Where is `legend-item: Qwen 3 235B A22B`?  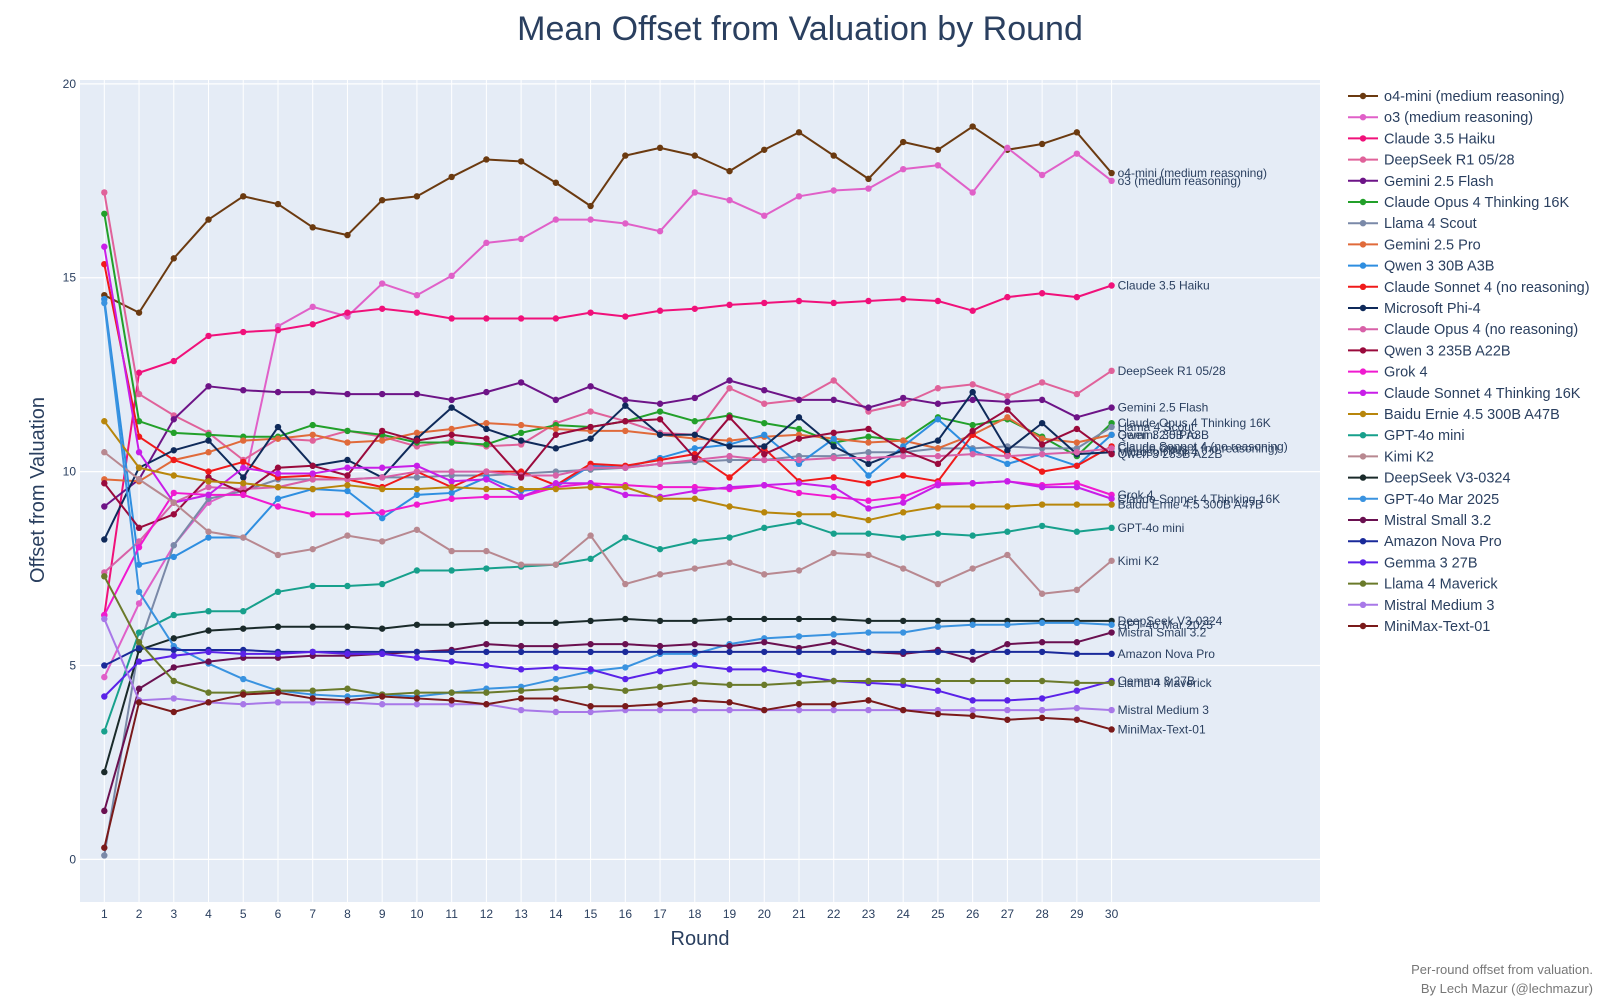
legend-item: Qwen 3 235B A22B is located at coordinates (1429, 351).